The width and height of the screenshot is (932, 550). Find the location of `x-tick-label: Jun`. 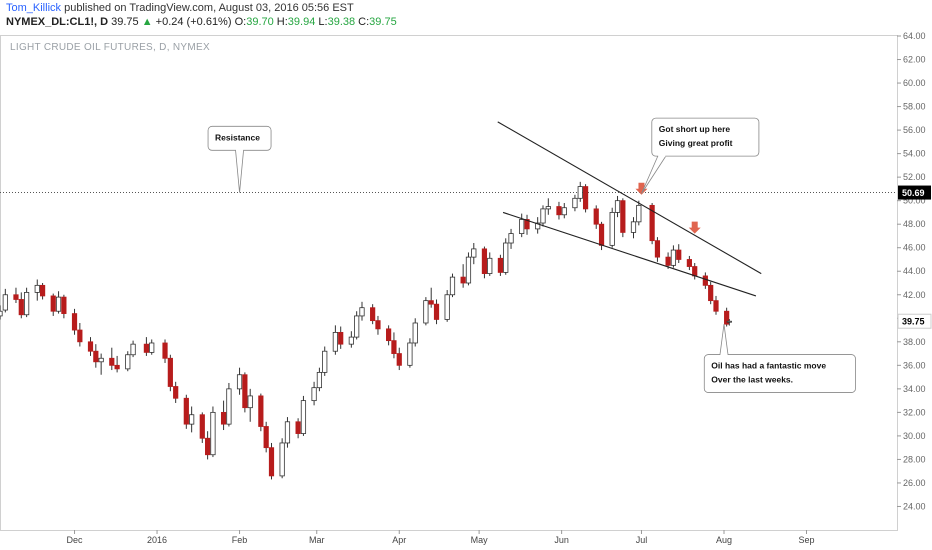

x-tick-label: Jun is located at coordinates (561, 540).